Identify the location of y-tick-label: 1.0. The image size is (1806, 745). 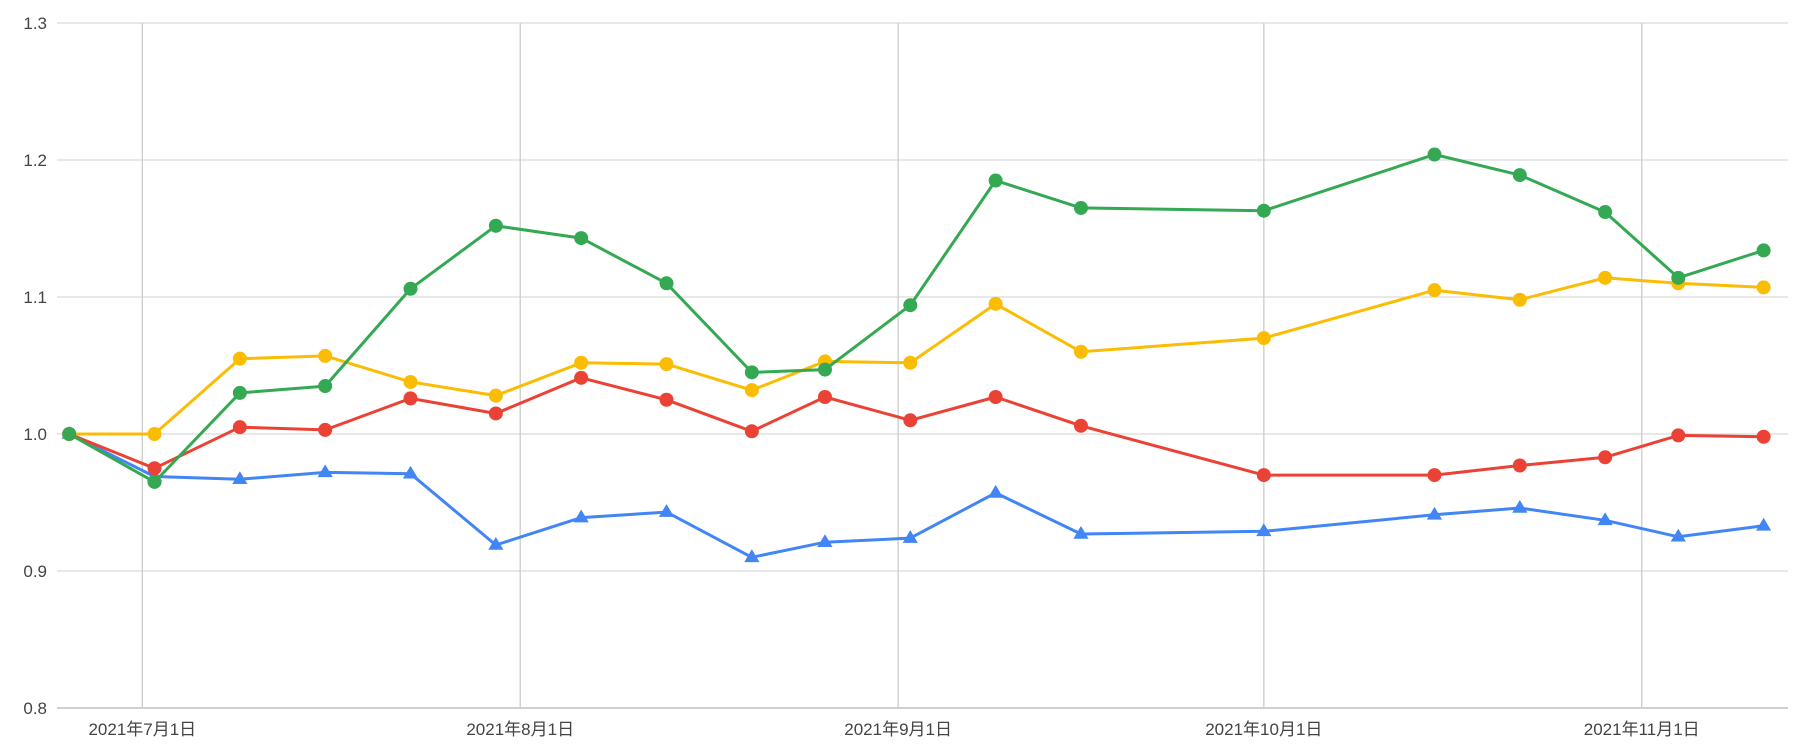
(35, 434).